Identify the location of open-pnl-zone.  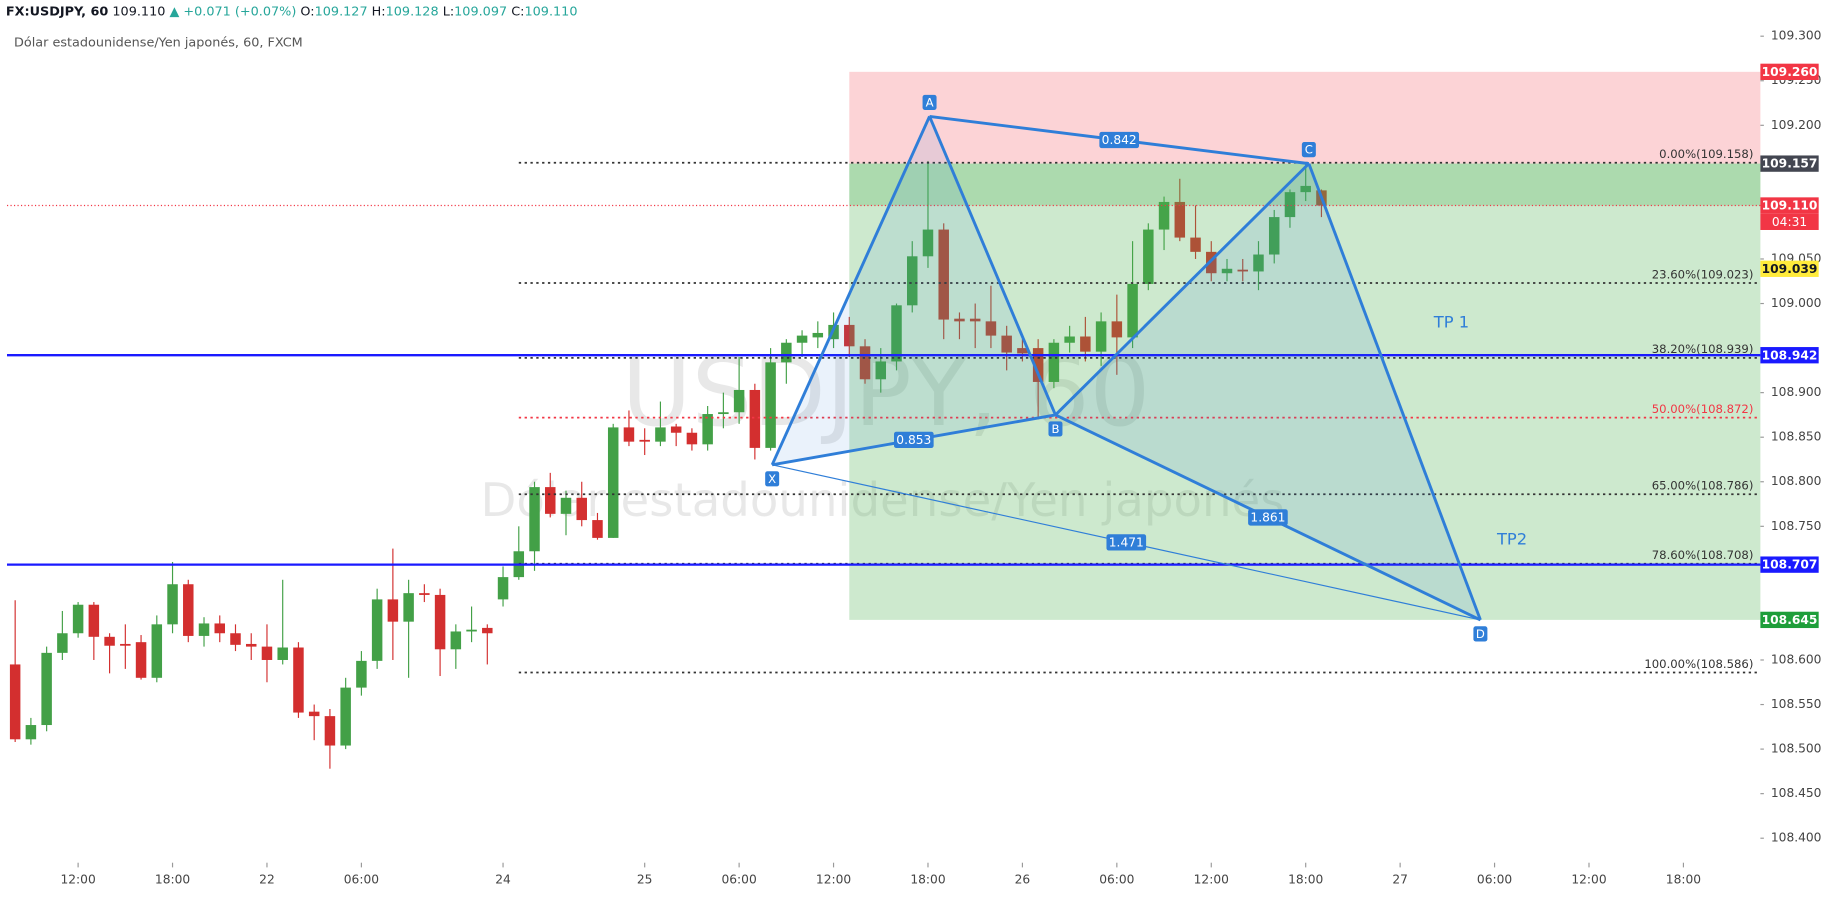
(1305, 184).